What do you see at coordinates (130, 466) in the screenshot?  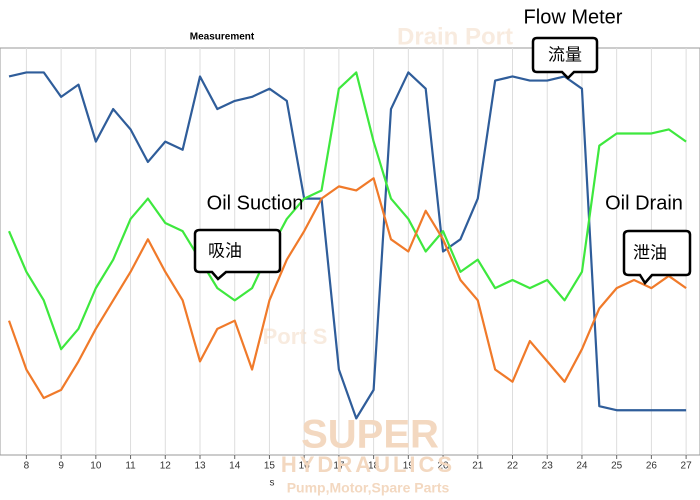 I see `x-tick-label: 11` at bounding box center [130, 466].